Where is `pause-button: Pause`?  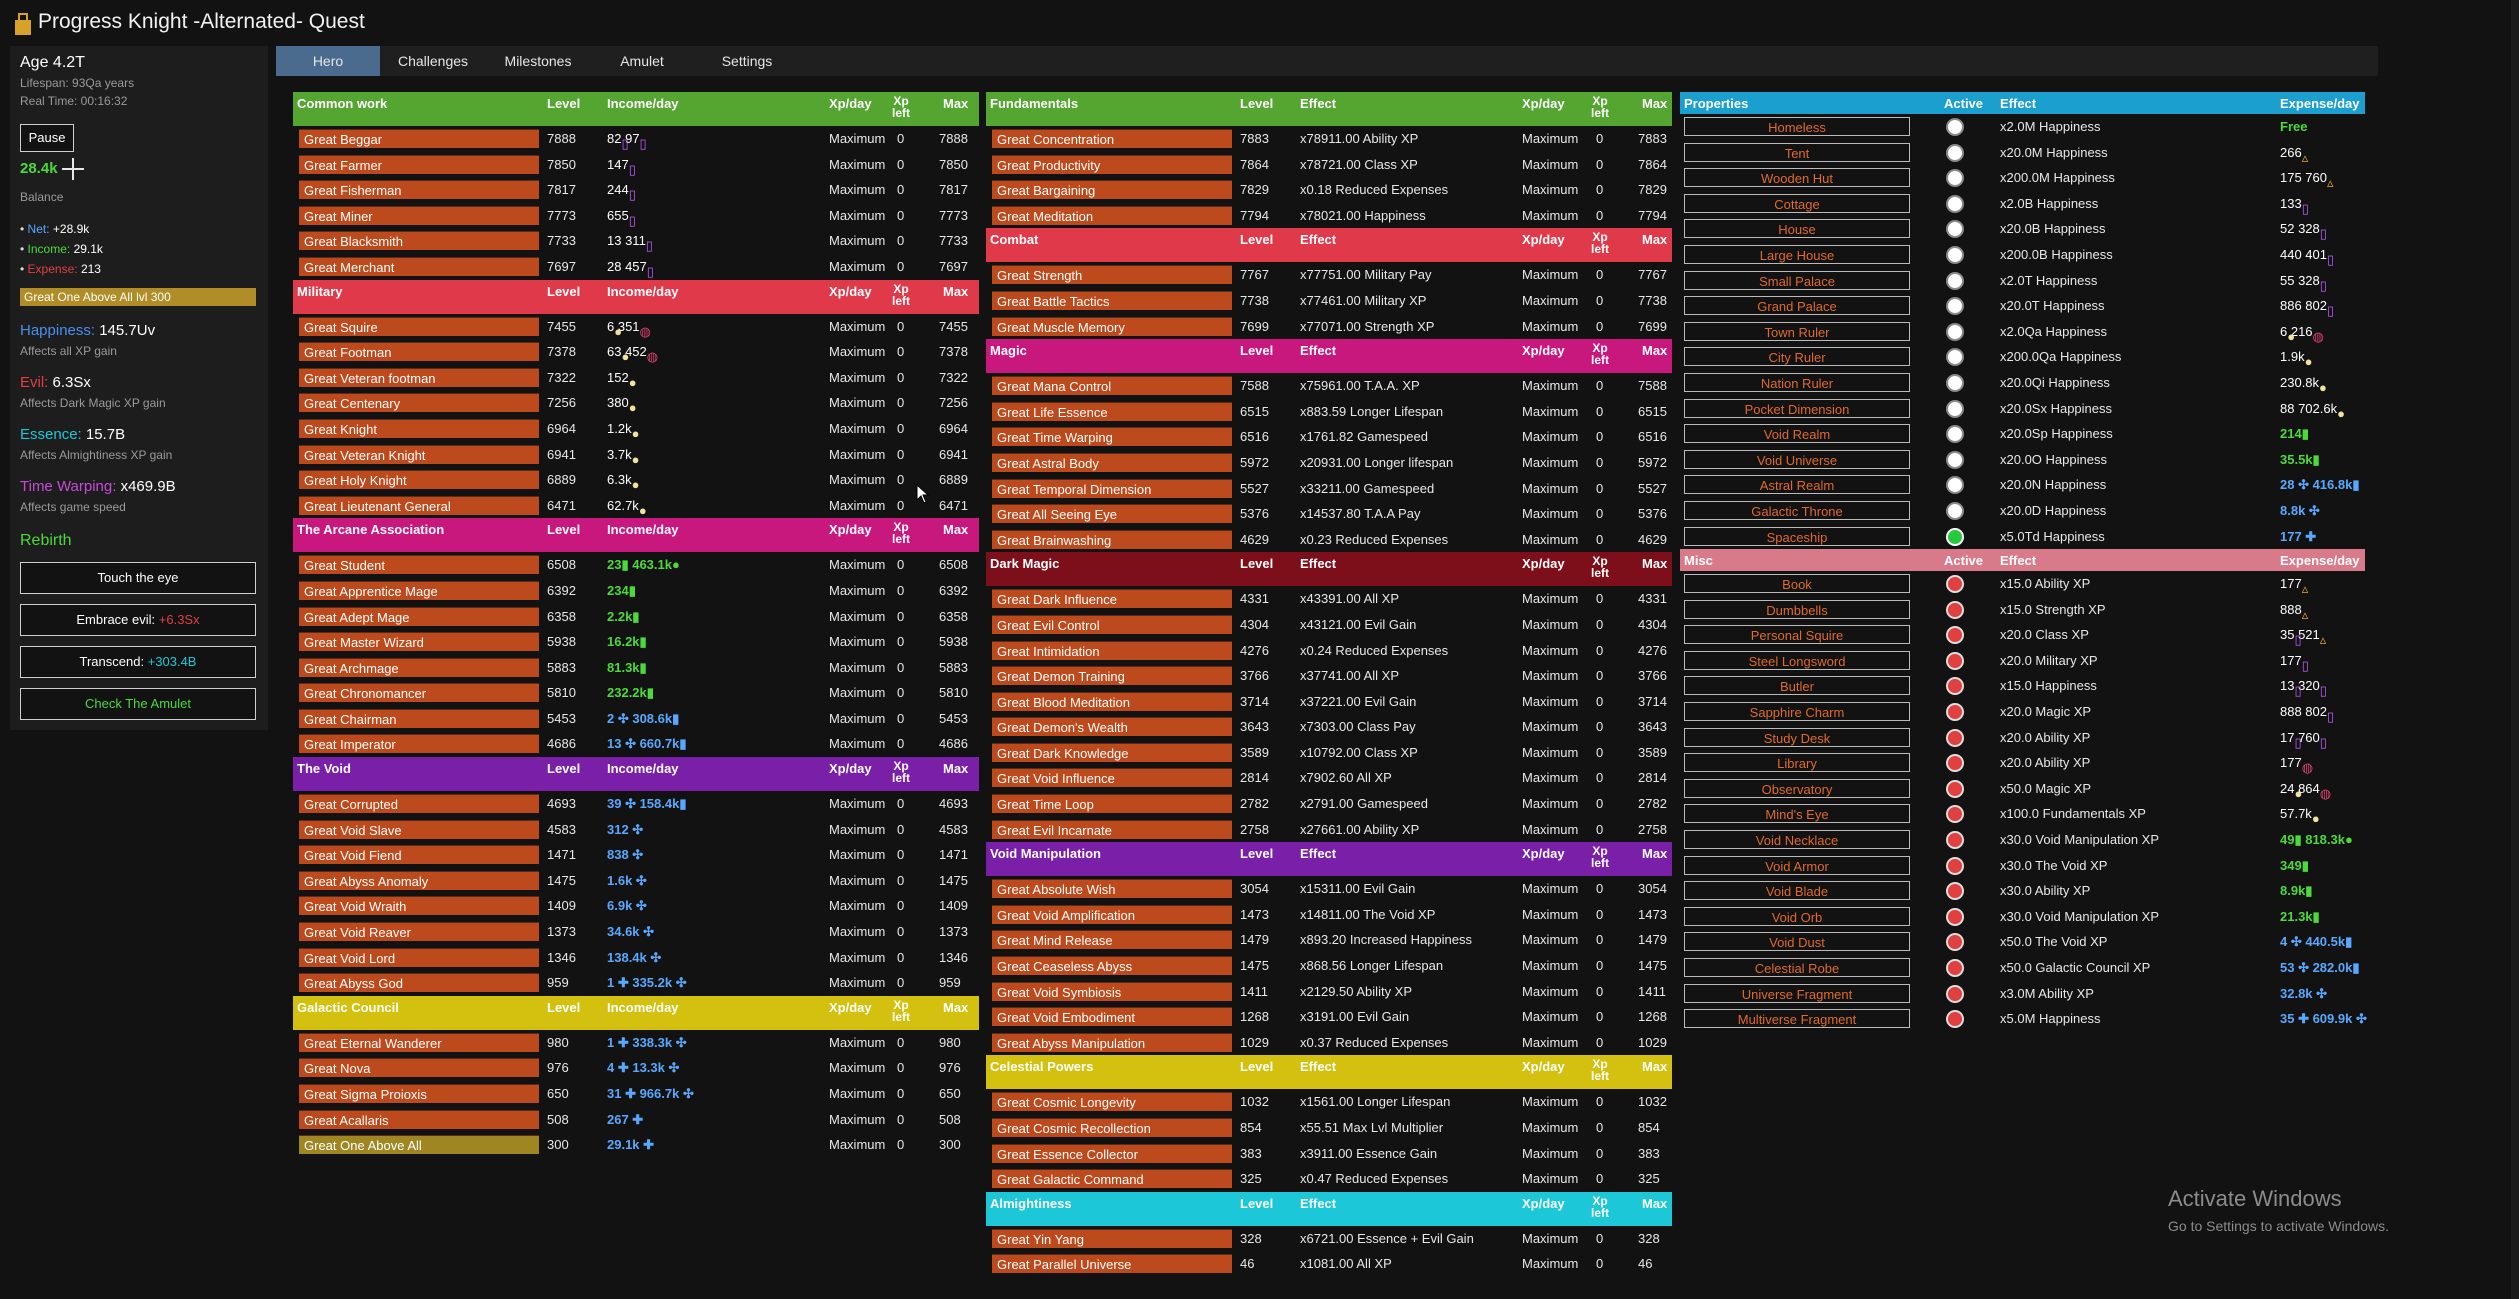
pause-button: Pause is located at coordinates (47, 138).